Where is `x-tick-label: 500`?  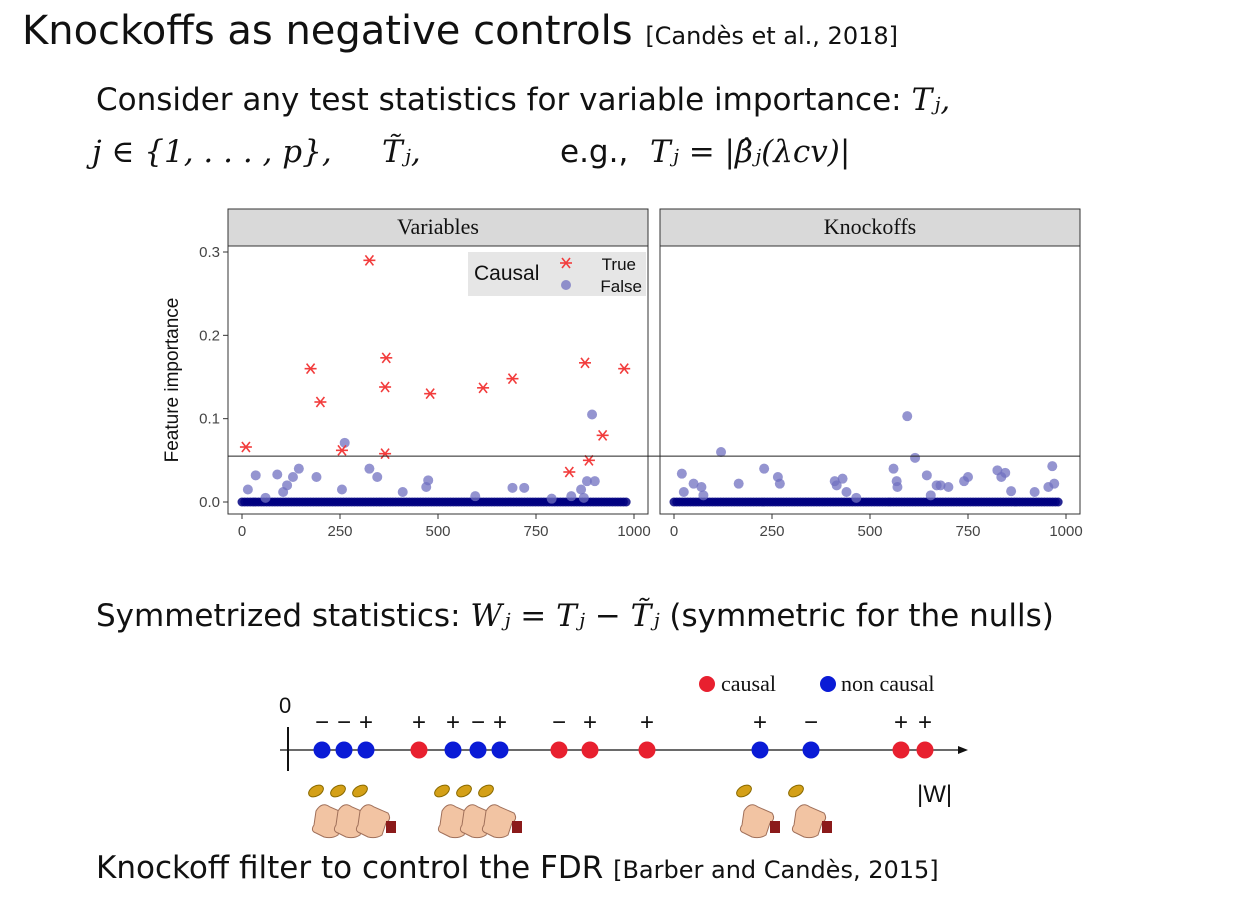
x-tick-label: 500 is located at coordinates (869, 531).